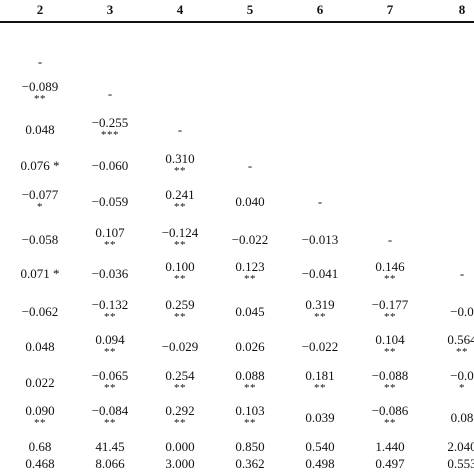  What do you see at coordinates (250, 463) in the screenshot?
I see `table-cell: 0.362` at bounding box center [250, 463].